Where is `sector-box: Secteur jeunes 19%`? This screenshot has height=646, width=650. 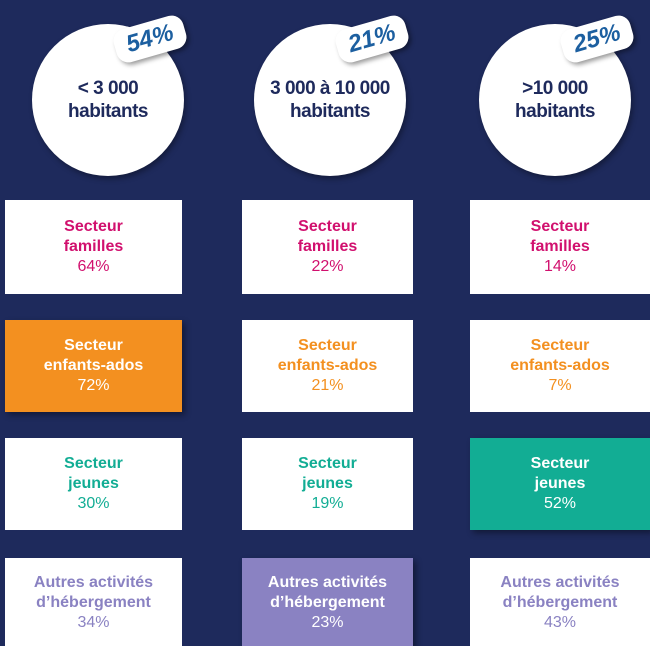 sector-box: Secteur jeunes 19% is located at coordinates (327, 484).